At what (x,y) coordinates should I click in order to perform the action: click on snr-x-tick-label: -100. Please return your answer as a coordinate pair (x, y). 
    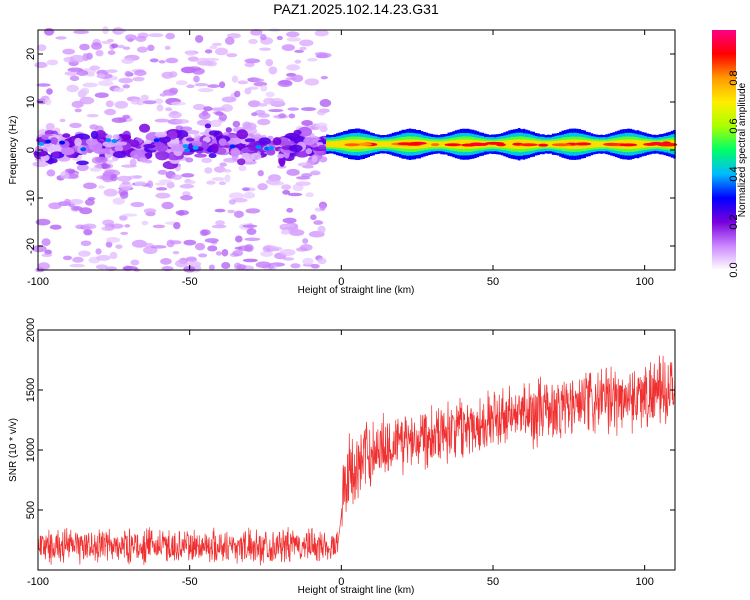
    Looking at the image, I should click on (38, 582).